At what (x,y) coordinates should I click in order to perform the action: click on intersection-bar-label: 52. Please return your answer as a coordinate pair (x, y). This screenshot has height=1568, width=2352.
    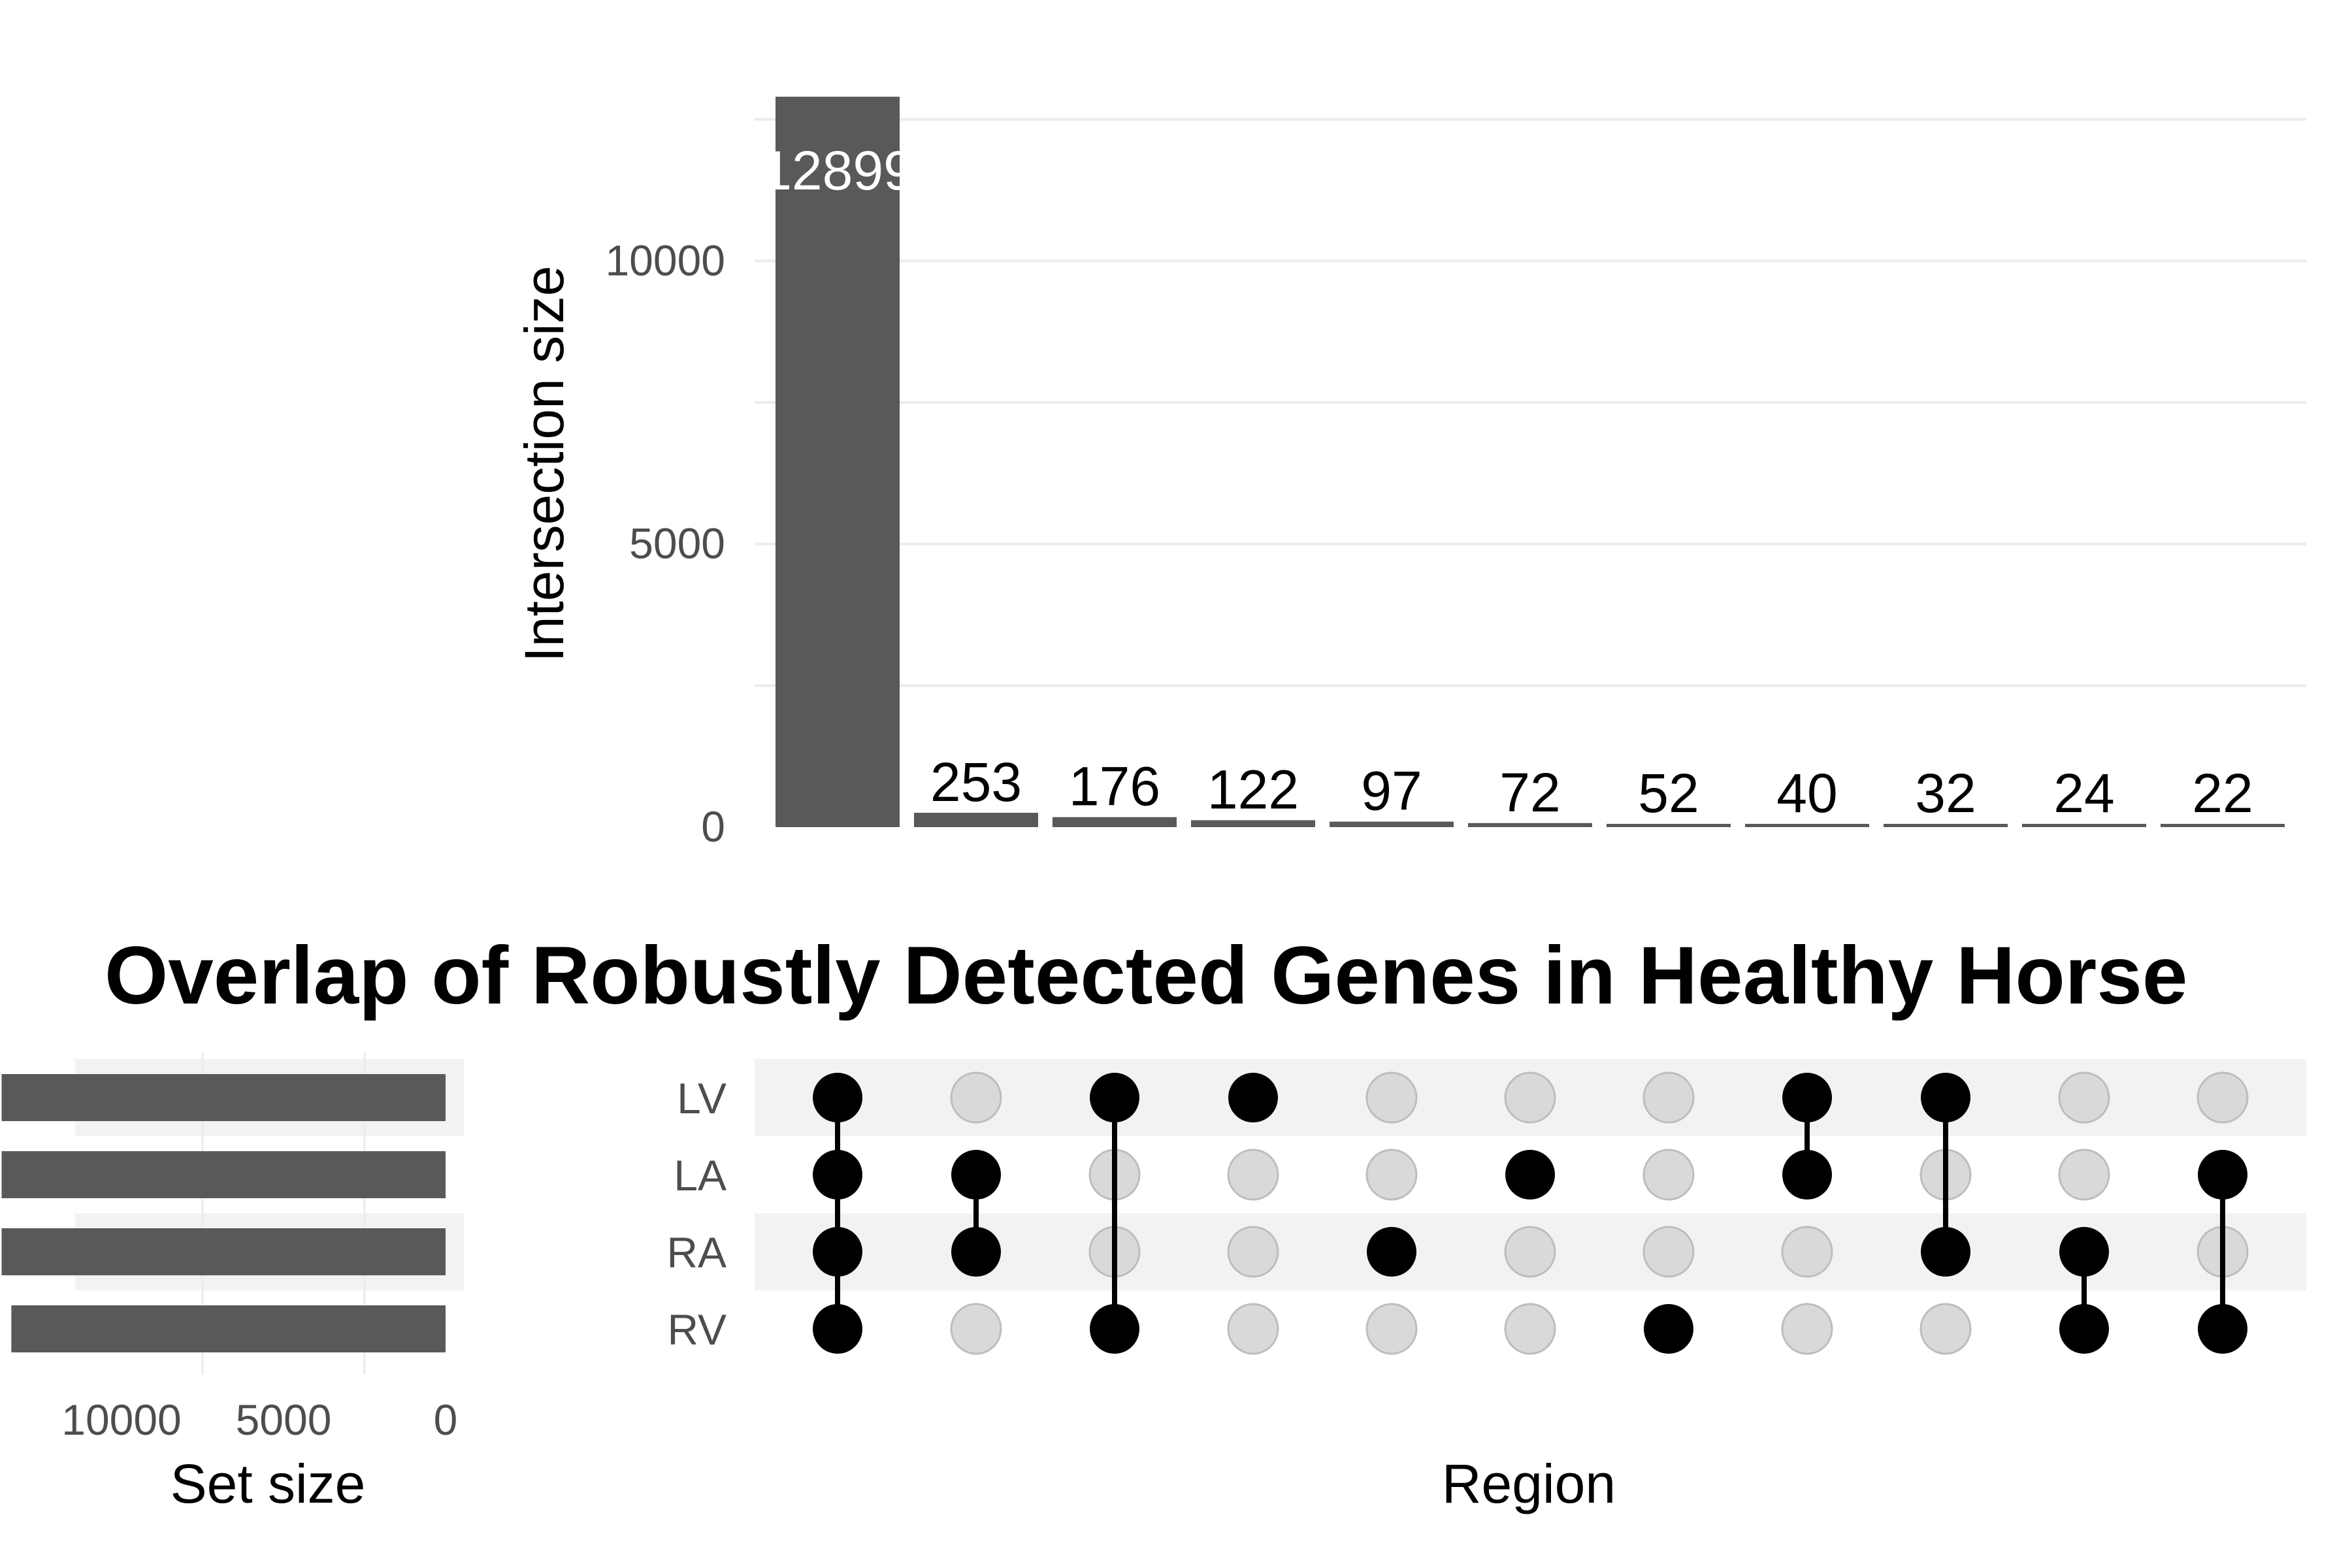
    Looking at the image, I should click on (1668, 793).